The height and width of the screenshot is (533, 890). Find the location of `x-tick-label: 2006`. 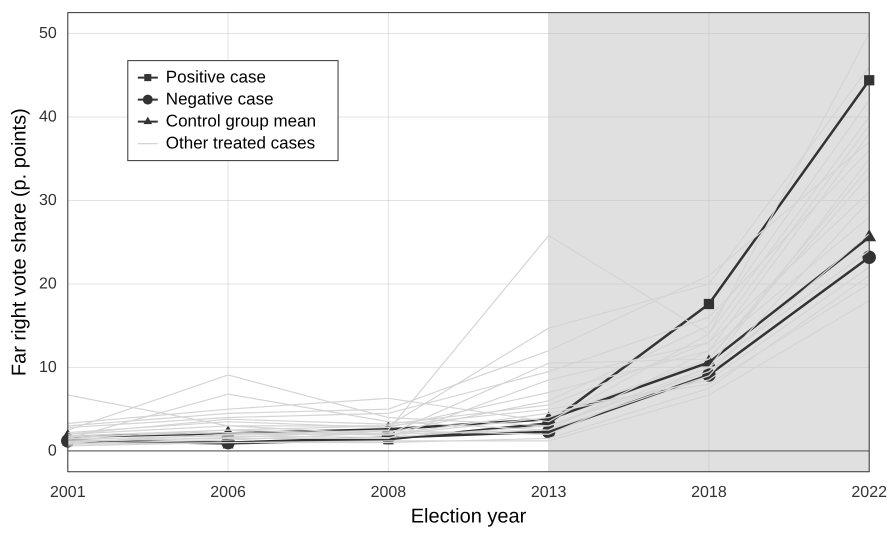

x-tick-label: 2006 is located at coordinates (228, 492).